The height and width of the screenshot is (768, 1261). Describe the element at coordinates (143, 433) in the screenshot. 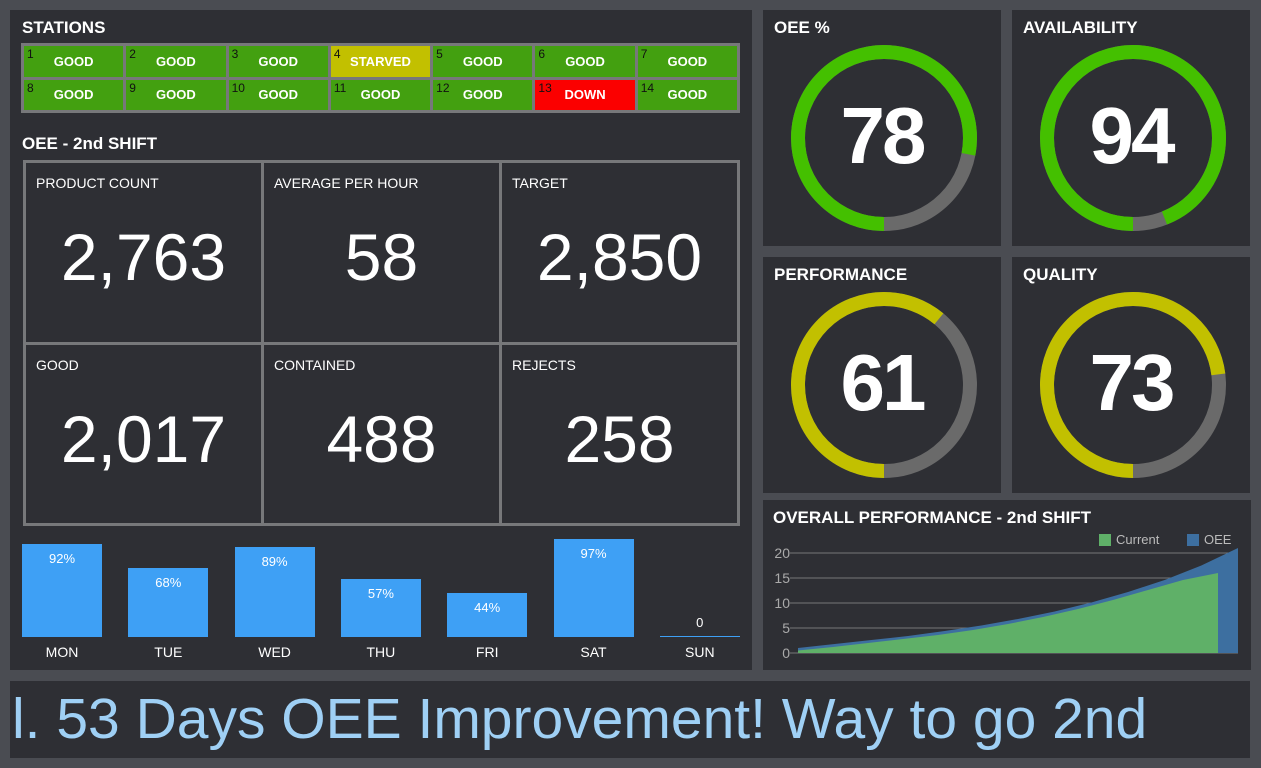

I see `kpi-tile: GOOD 2,017` at that location.